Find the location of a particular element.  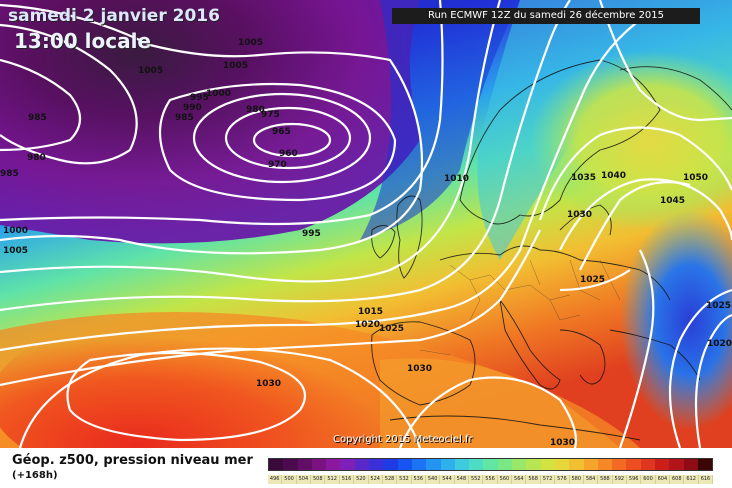

color-scale-tick: 520 is located at coordinates (361, 479).